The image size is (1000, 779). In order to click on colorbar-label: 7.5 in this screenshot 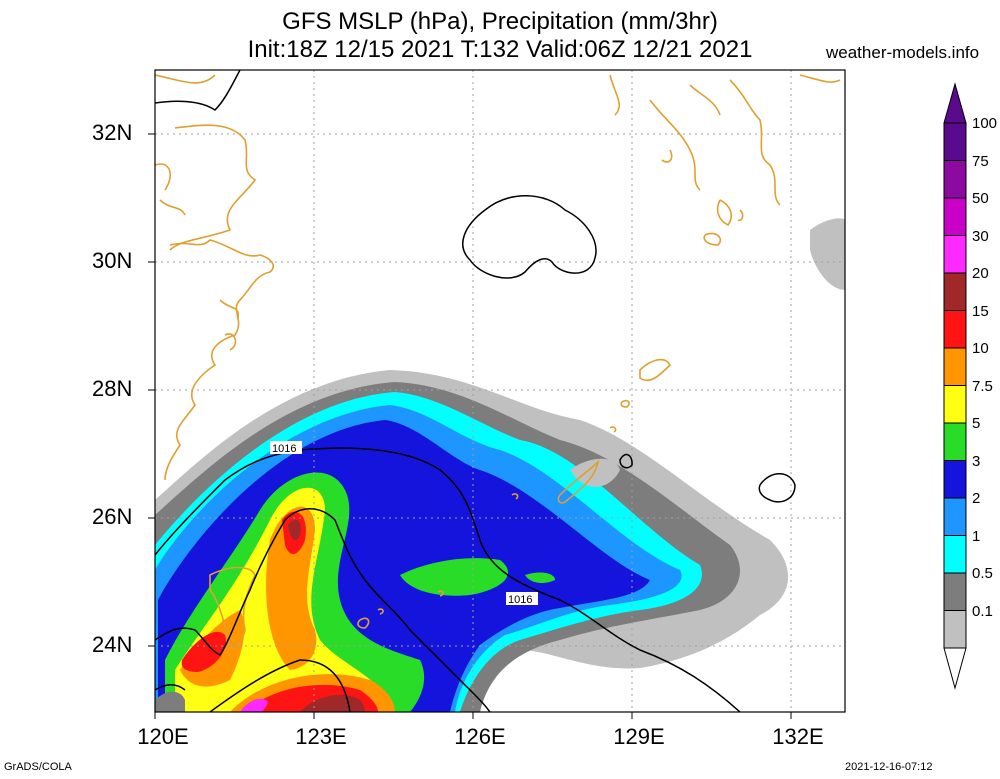, I will do `click(982, 386)`.